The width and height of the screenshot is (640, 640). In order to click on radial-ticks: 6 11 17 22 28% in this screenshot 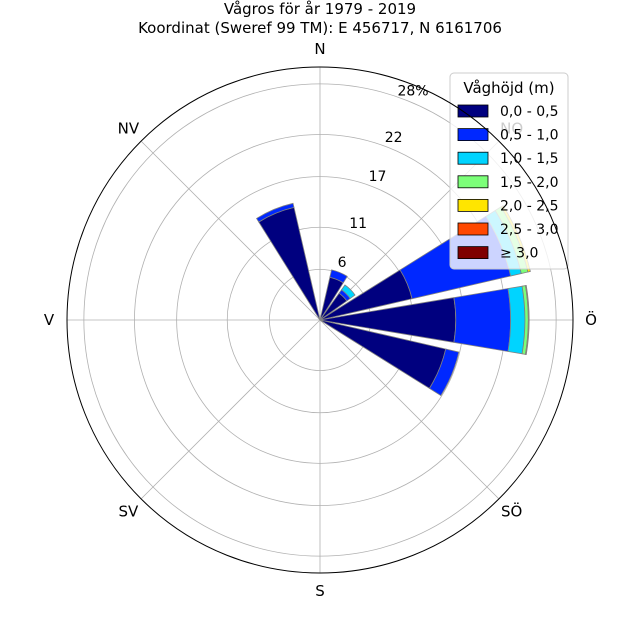, I will do `click(383, 176)`.